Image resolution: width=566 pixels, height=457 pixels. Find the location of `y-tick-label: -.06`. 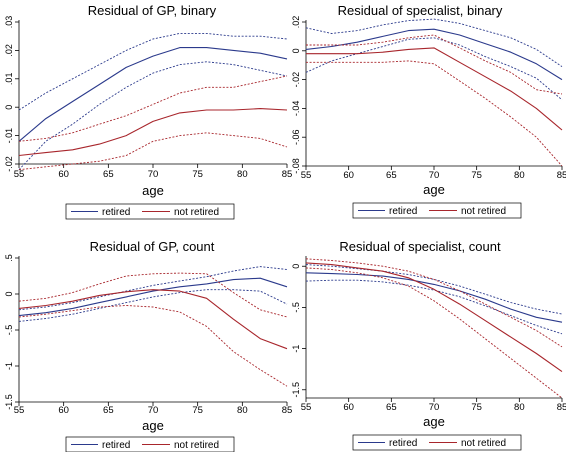

y-tick-label: -.06 is located at coordinates (296, 137).